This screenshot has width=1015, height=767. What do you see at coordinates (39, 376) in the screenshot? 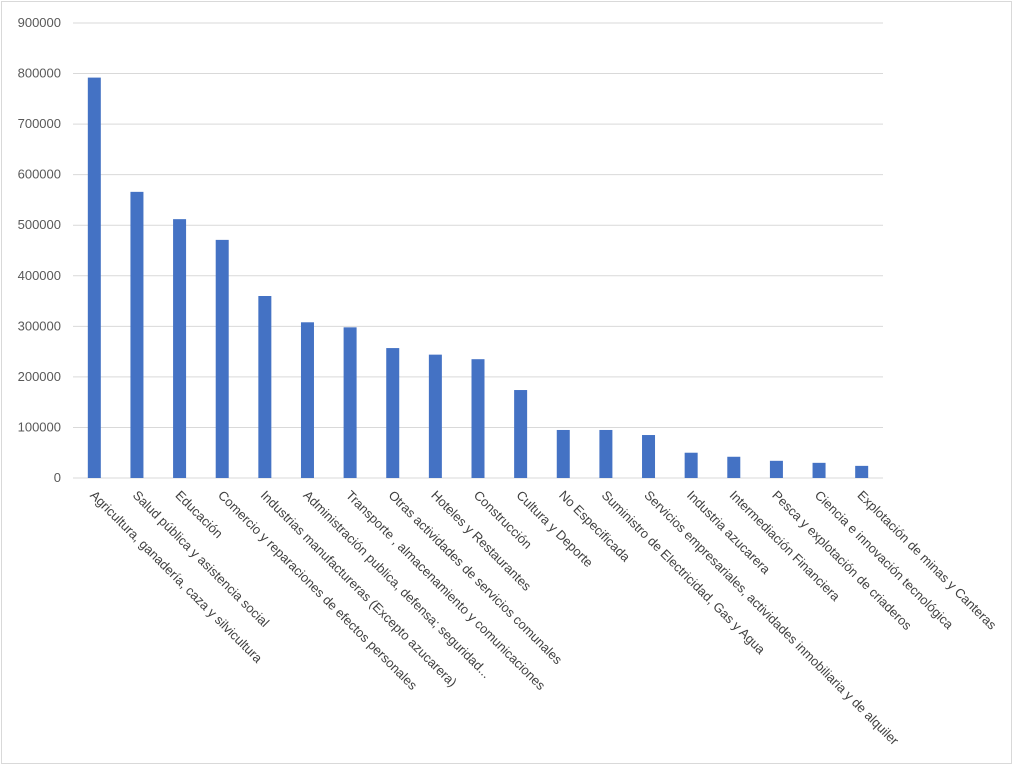
I see `y-tick-label: 200000` at bounding box center [39, 376].